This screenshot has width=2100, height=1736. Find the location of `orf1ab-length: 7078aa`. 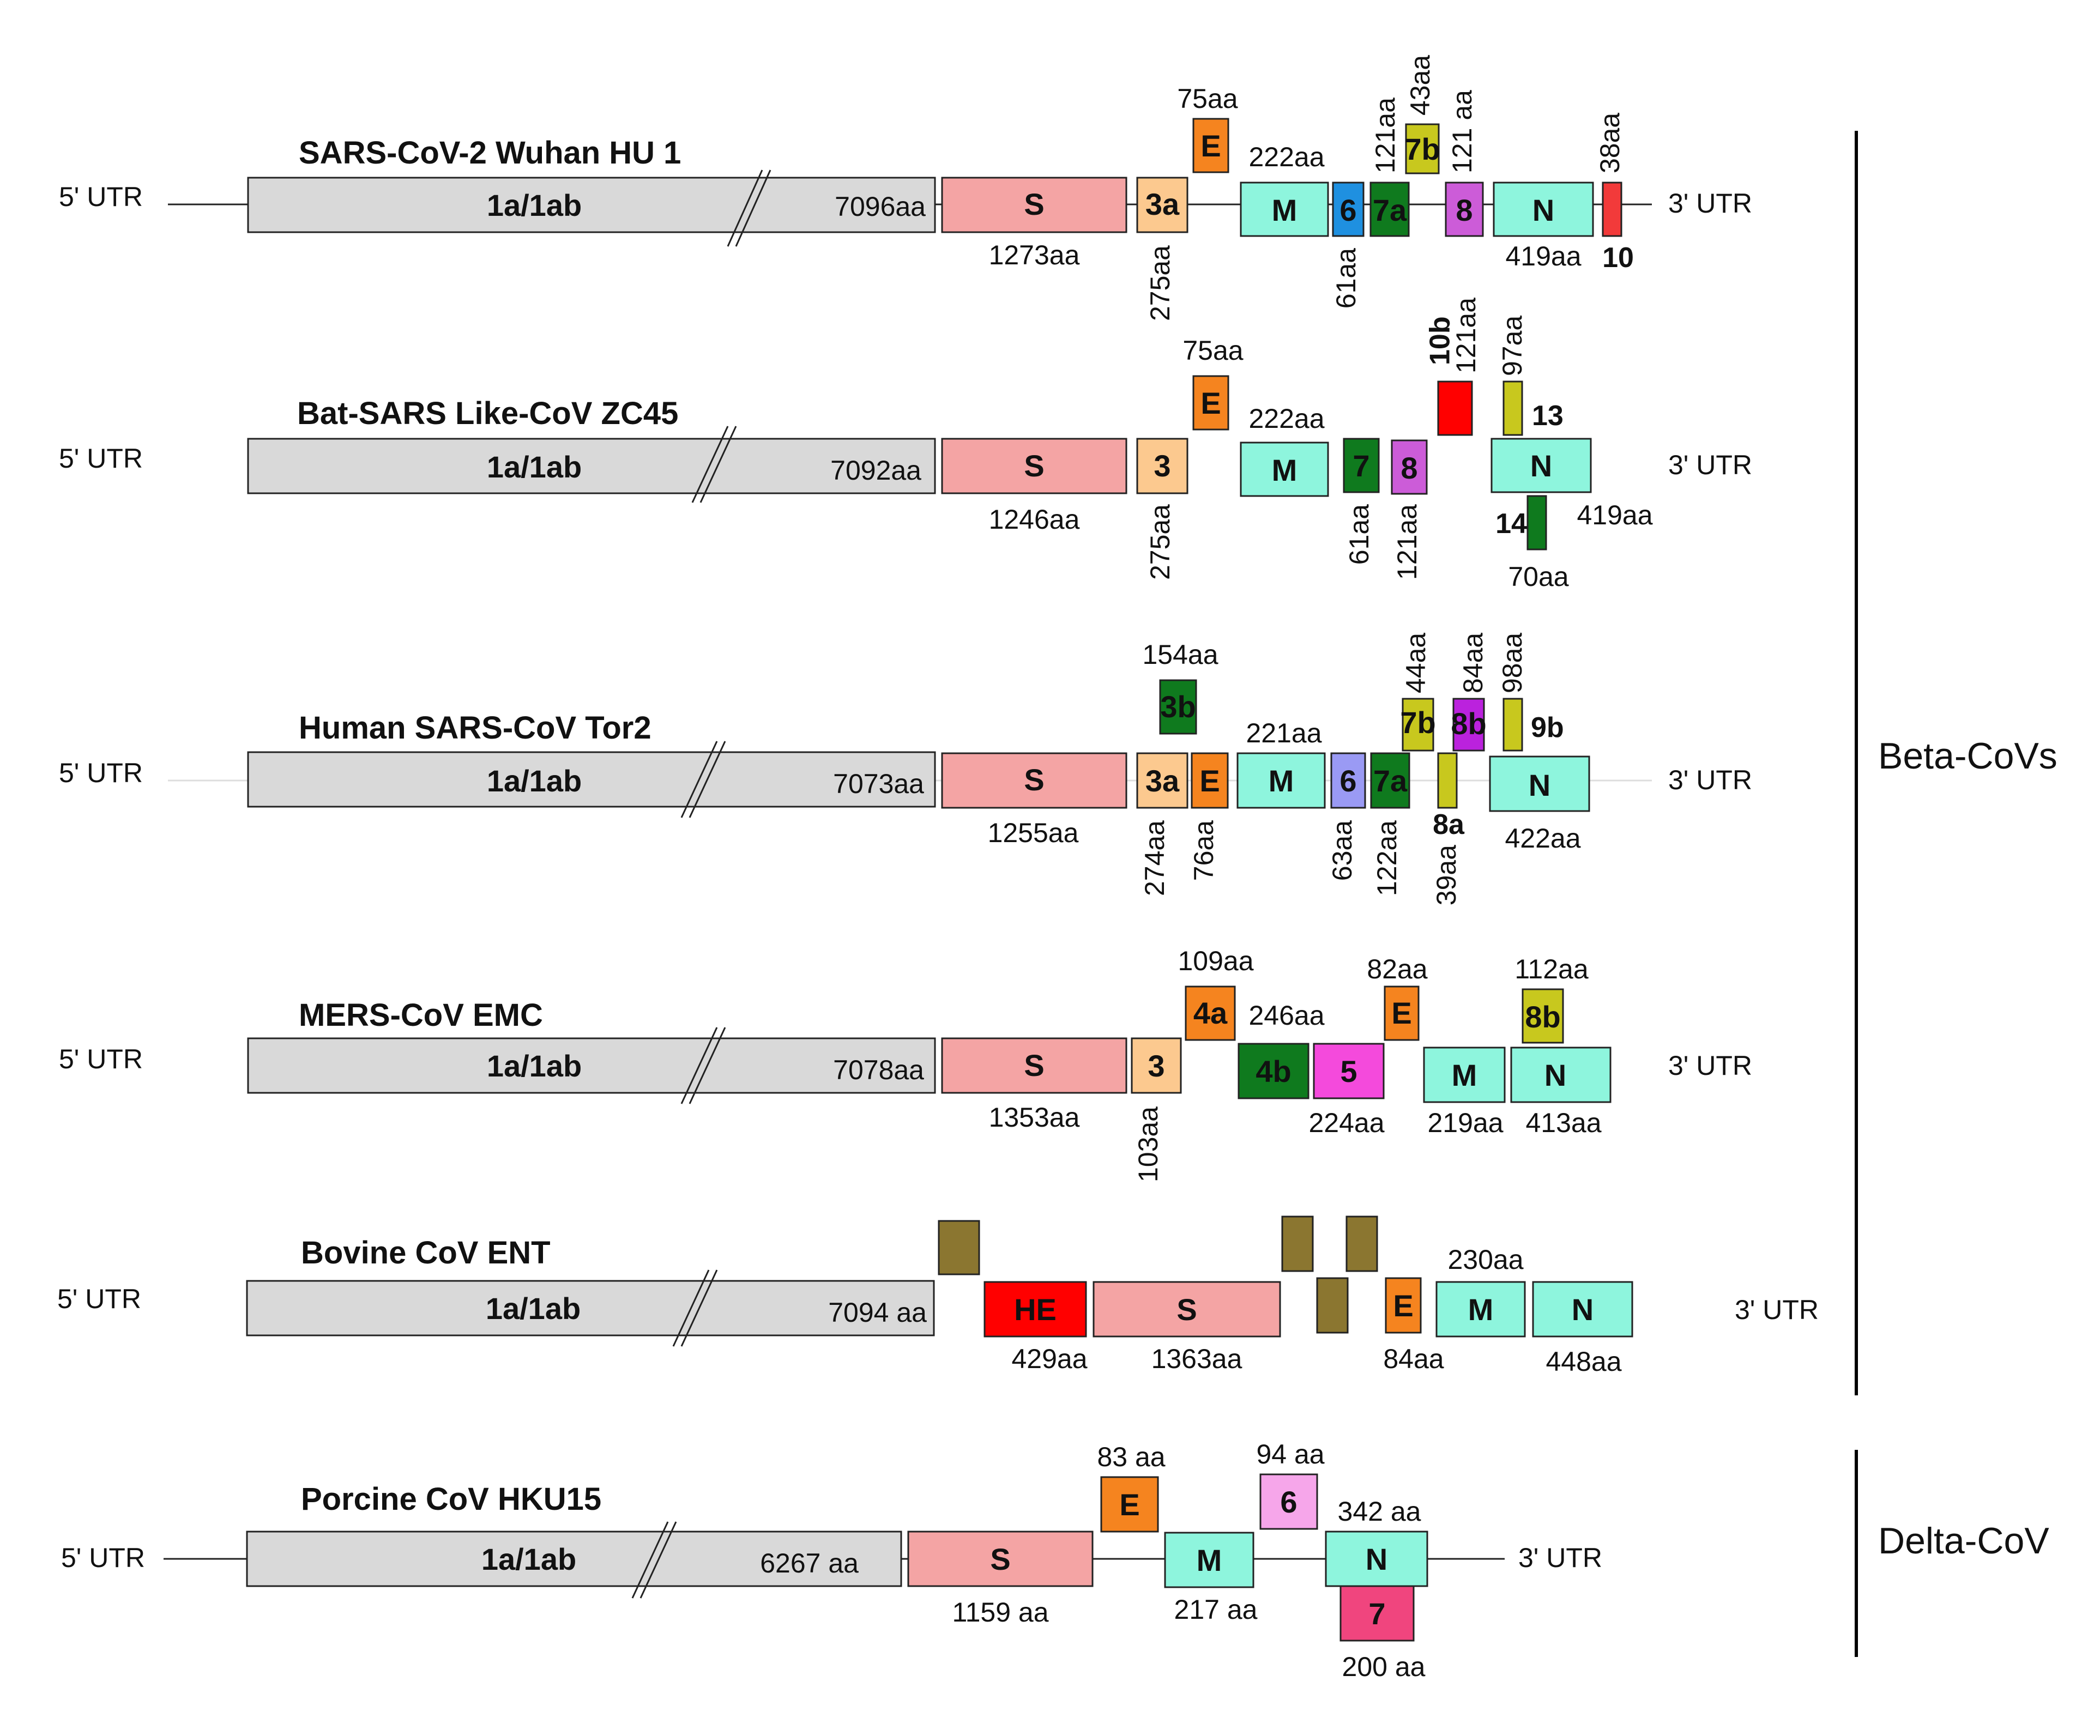

orf1ab-length: 7078aa is located at coordinates (878, 1070).